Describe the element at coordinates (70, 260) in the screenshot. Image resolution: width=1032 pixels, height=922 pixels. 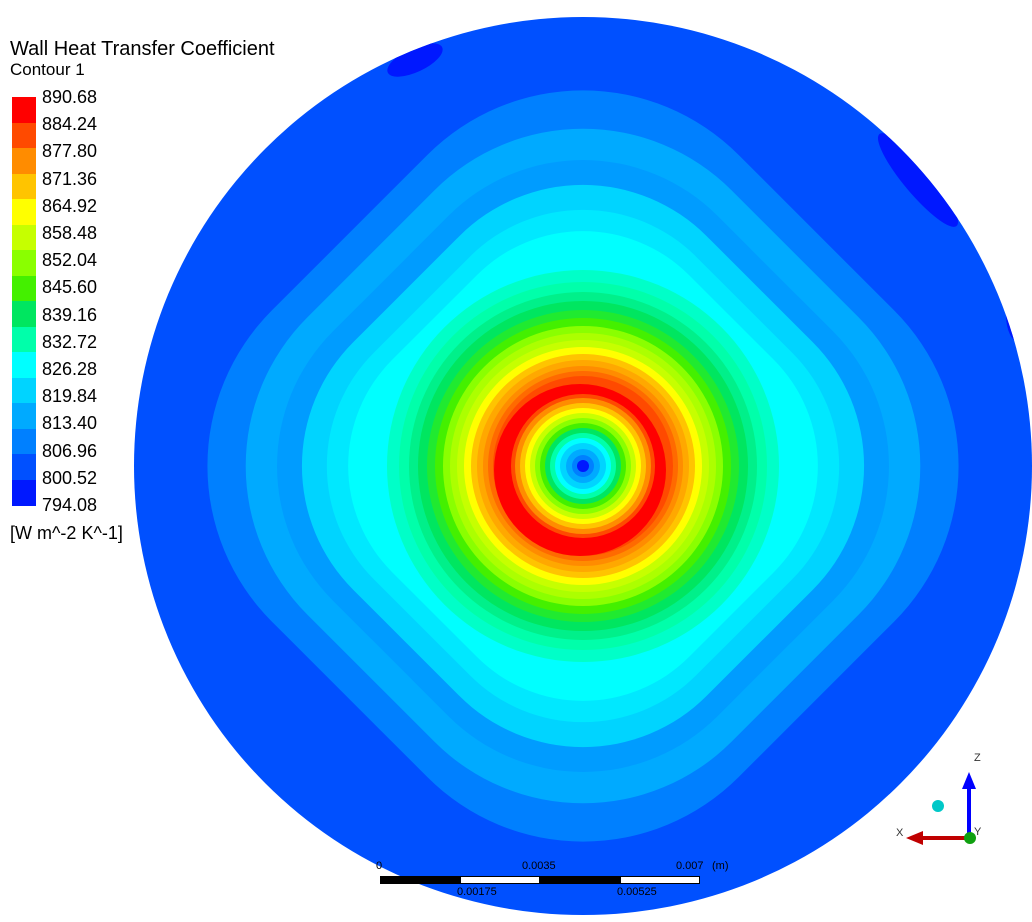
I see `legend-level-label: 852.04` at that location.